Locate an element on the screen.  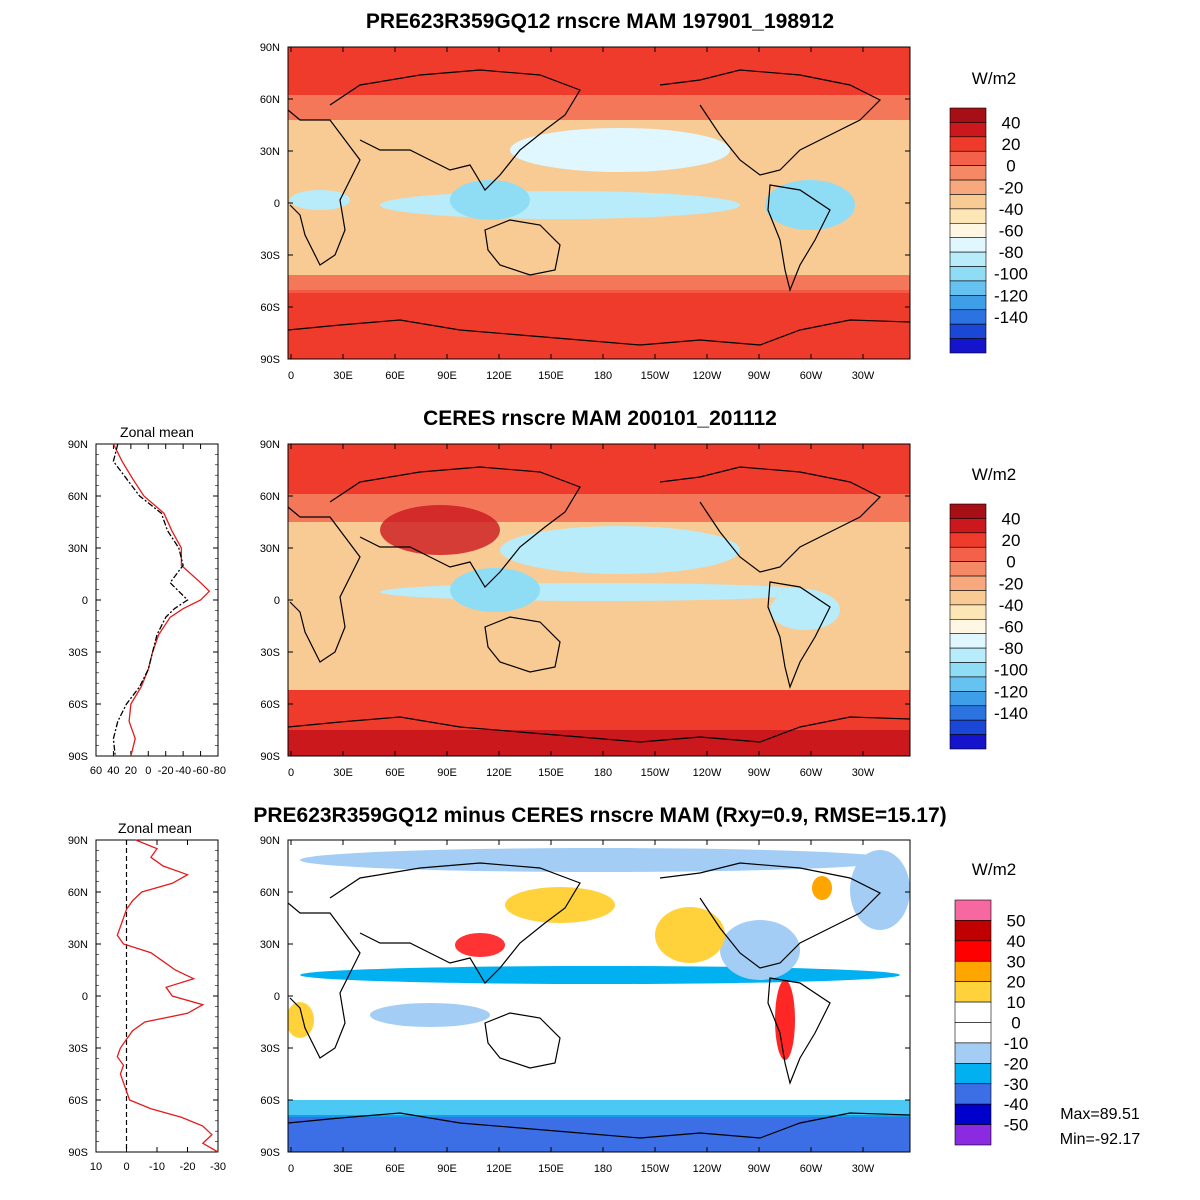
z2-x-label: -80 is located at coordinates (218, 771).